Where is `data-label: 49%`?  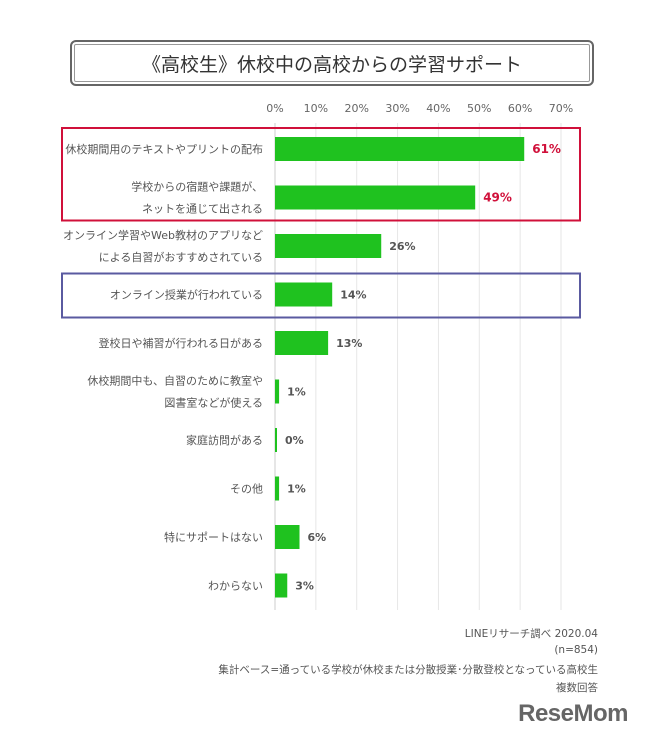 data-label: 49% is located at coordinates (497, 198).